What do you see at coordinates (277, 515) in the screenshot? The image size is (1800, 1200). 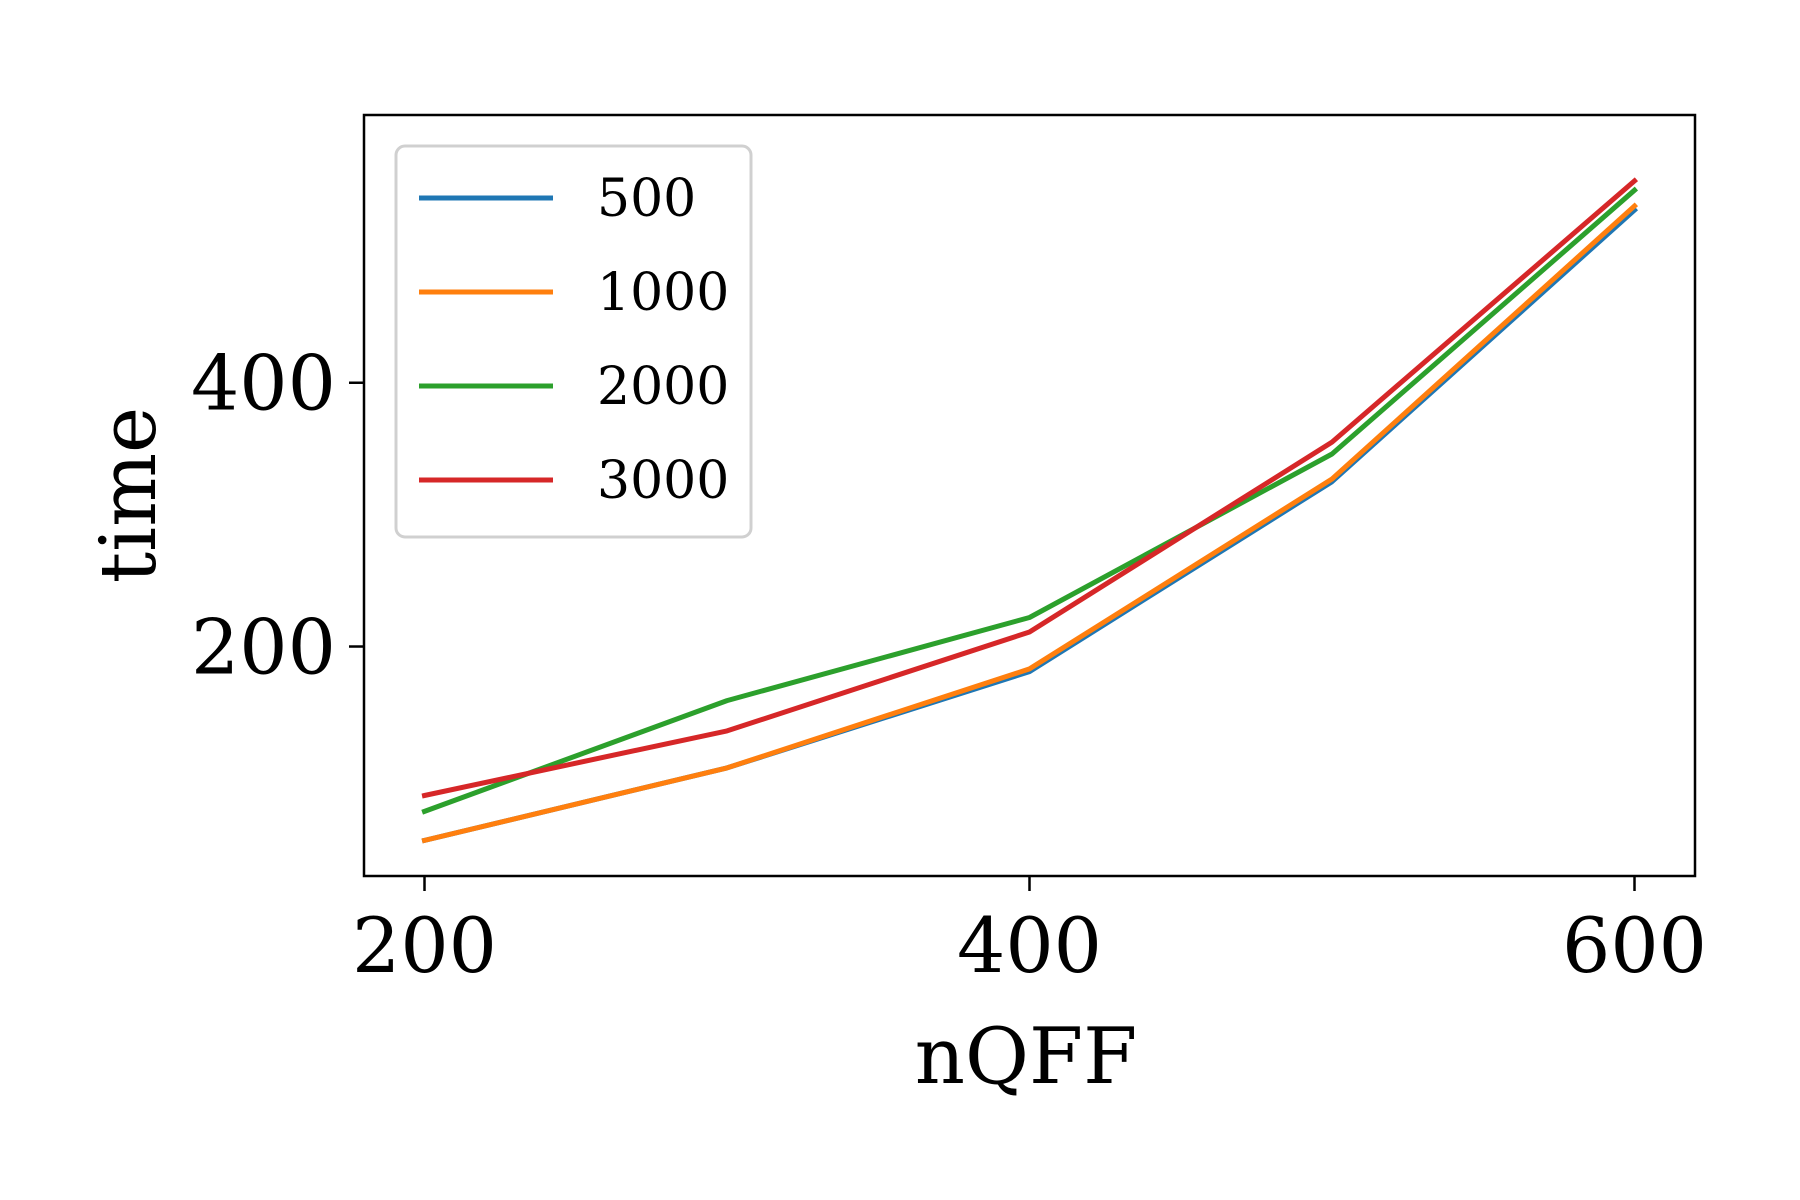 I see `y-axis: 200 400` at bounding box center [277, 515].